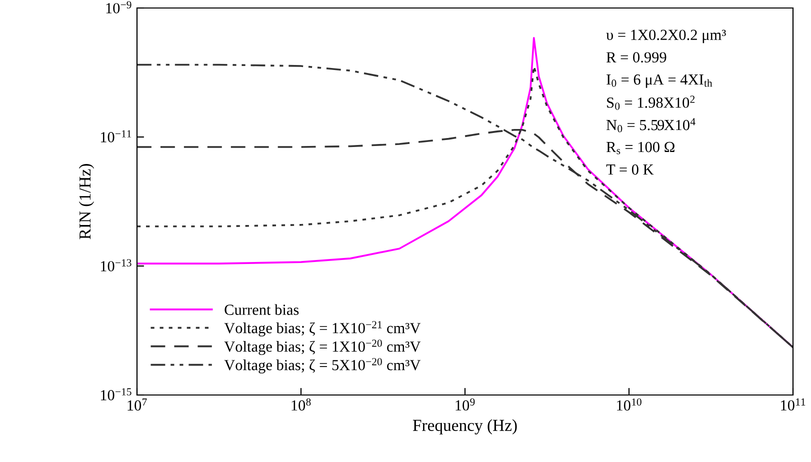 Image resolution: width=811 pixels, height=462 pixels. I want to click on annotation: S$_{0}$ = 1.98X10$^{2}$, so click(651, 103).